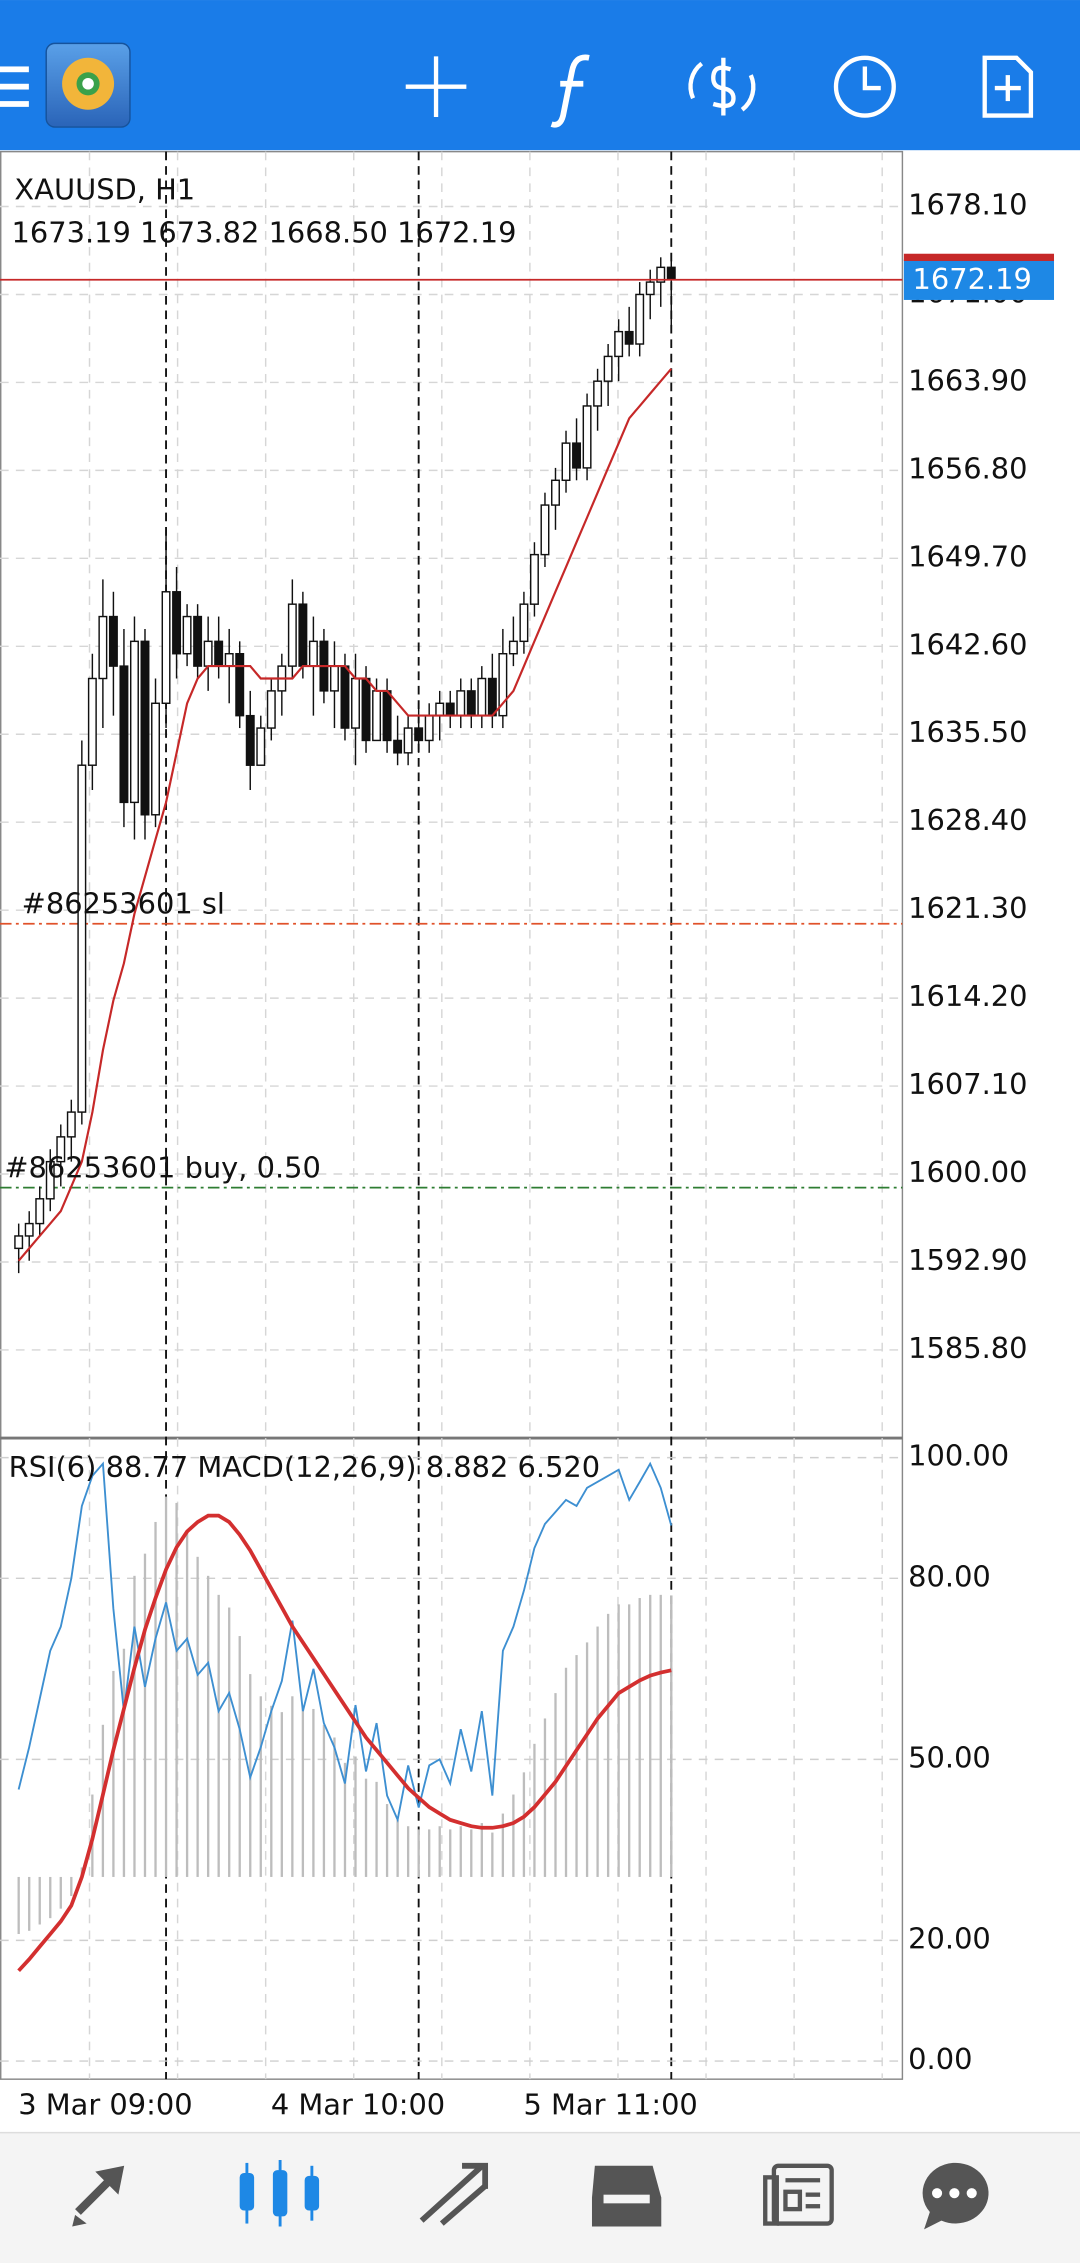 The image size is (1080, 2263). I want to click on trade-tab, so click(454, 2194).